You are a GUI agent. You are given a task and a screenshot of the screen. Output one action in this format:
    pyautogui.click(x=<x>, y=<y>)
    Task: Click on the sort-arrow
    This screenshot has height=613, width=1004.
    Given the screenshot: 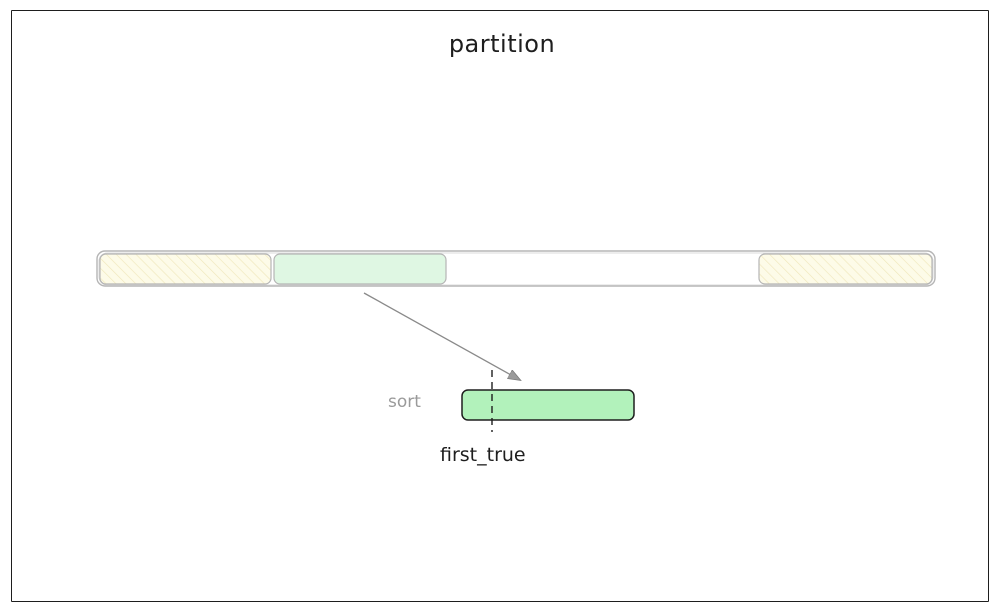 What is the action you would take?
    pyautogui.click(x=441, y=336)
    